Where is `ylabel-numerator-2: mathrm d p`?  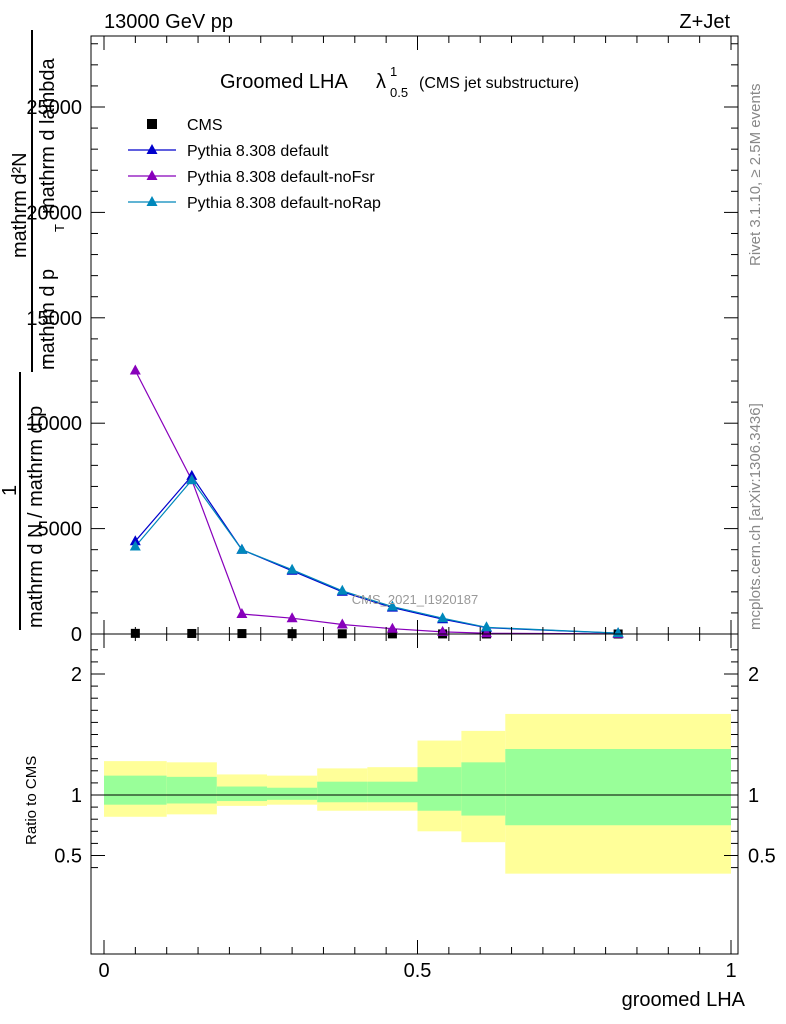 ylabel-numerator-2: mathrm d p is located at coordinates (48, 319).